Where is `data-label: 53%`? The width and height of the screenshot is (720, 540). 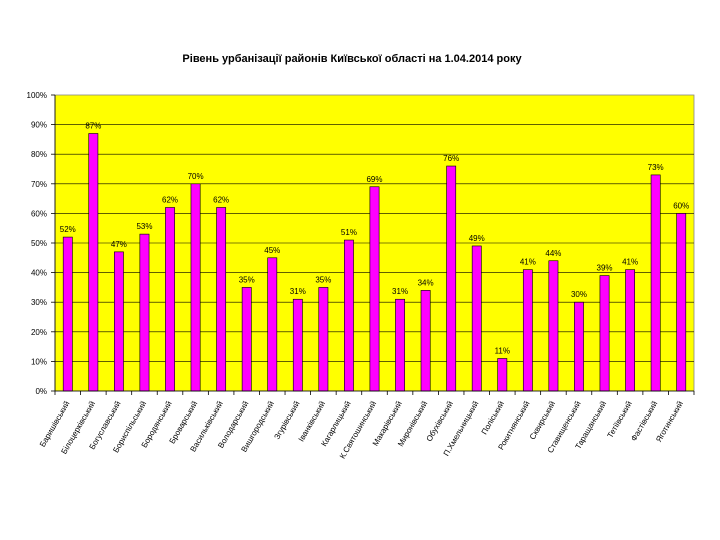
data-label: 53% is located at coordinates (144, 226).